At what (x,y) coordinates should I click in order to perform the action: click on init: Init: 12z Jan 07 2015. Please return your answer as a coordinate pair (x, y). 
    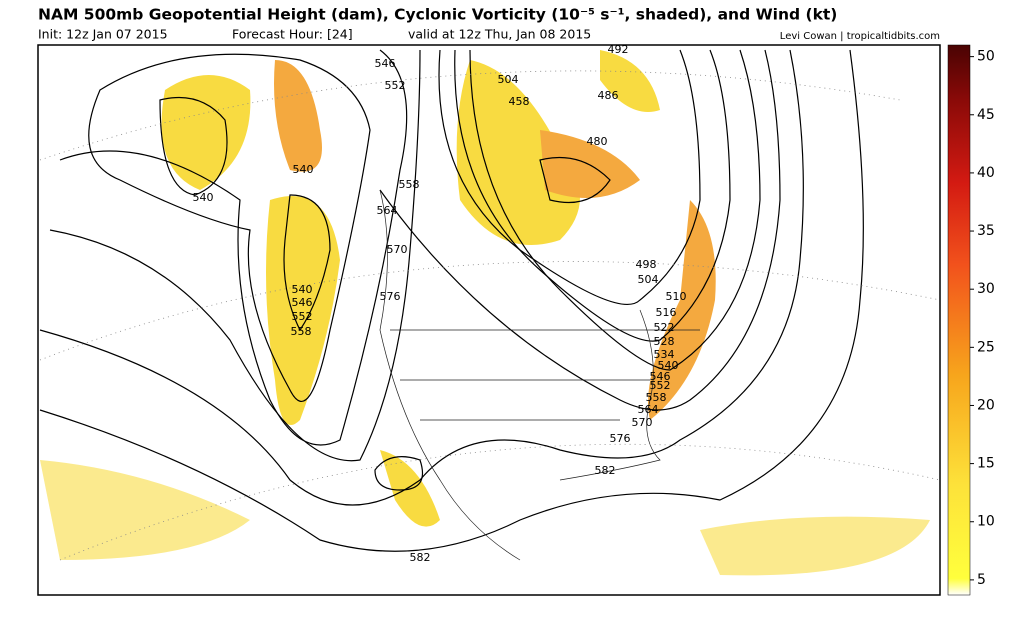
    Looking at the image, I should click on (103, 34).